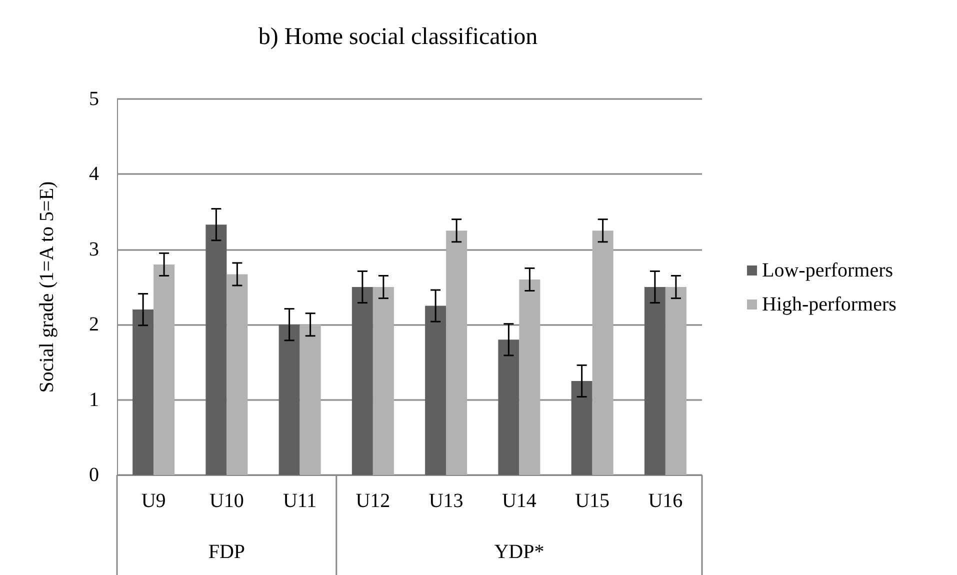 This screenshot has height=575, width=957. I want to click on text: YDP*, so click(519, 552).